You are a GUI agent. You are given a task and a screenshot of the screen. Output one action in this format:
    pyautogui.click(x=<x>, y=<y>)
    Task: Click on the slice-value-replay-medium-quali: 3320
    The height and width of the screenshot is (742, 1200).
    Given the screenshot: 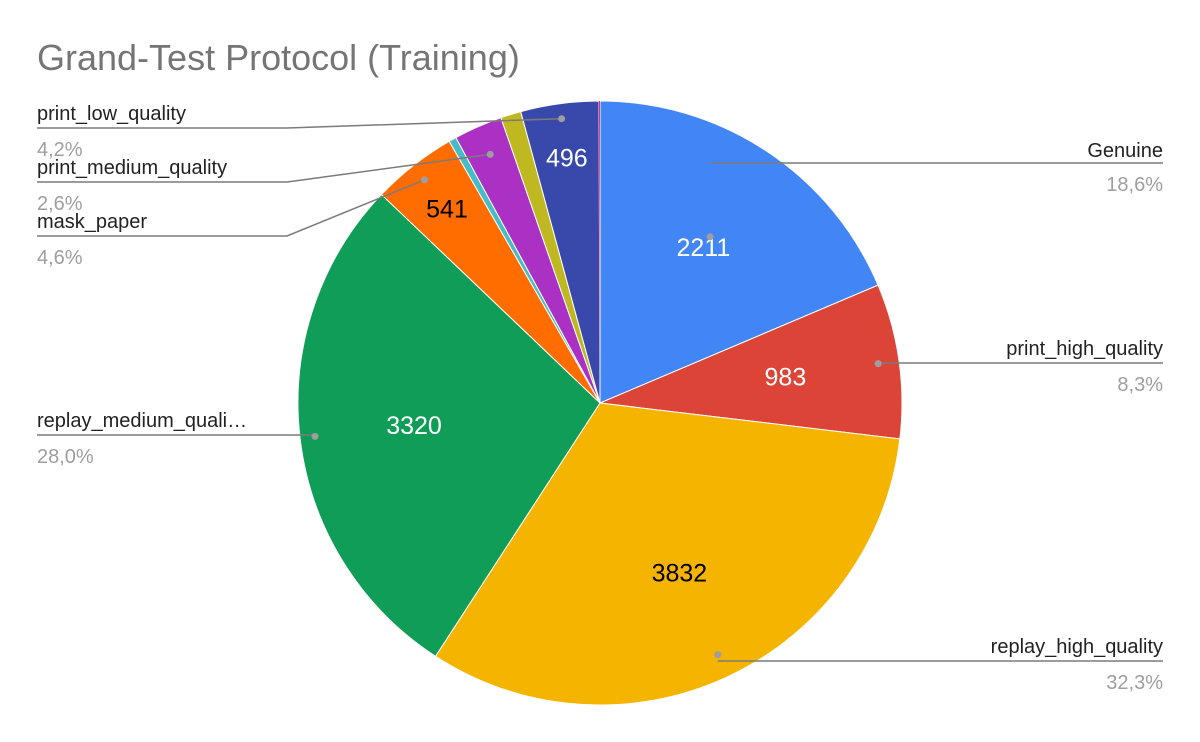 What is the action you would take?
    pyautogui.click(x=414, y=426)
    